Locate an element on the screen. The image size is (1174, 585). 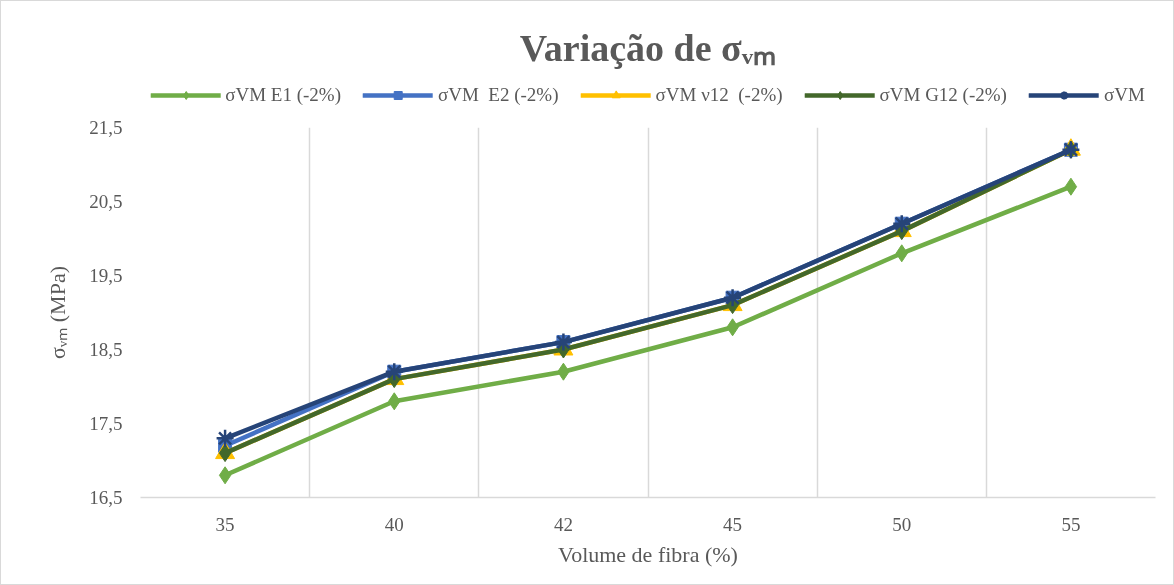
legend-label: σVM G12 (-2%) is located at coordinates (943, 95).